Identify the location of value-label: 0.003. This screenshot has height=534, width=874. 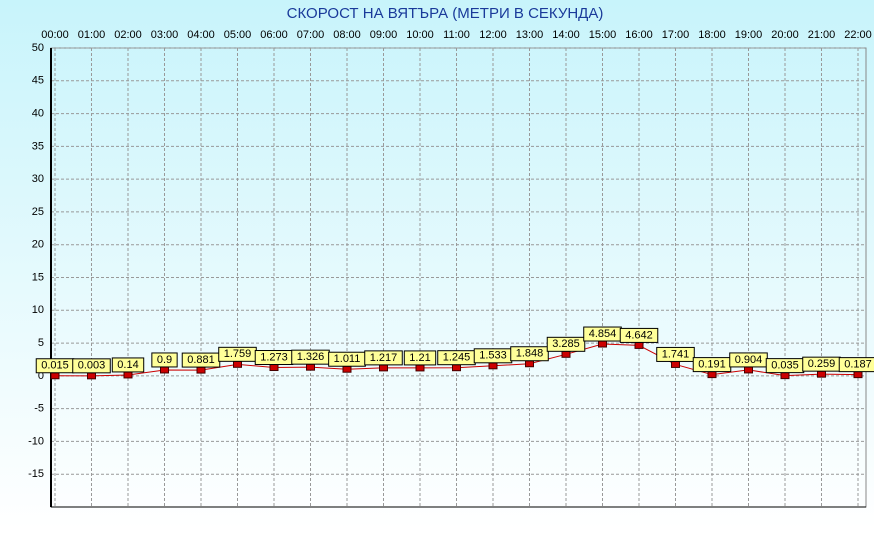
(92, 366).